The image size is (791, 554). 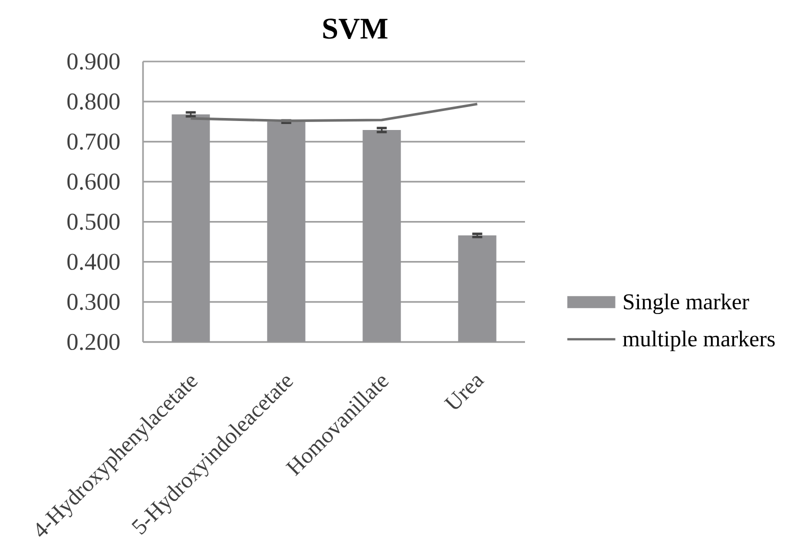 I want to click on x-tick-label: Urea, so click(x=464, y=392).